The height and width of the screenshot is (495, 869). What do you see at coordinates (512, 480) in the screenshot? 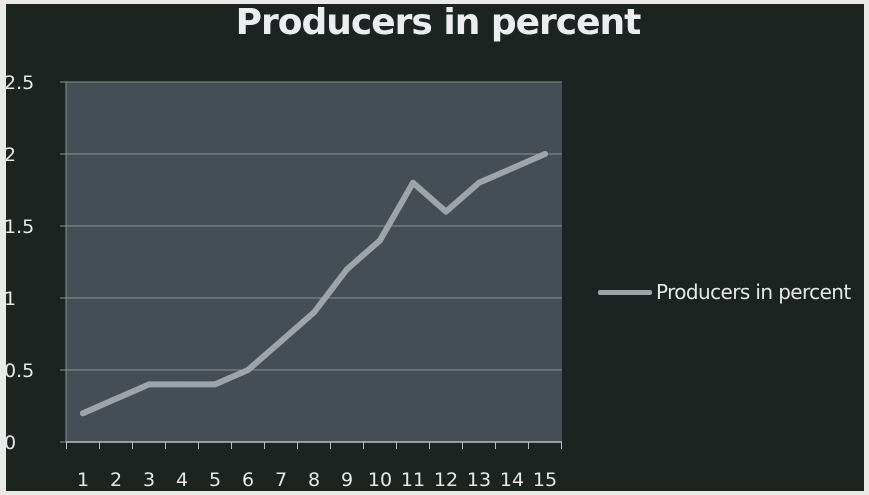
I see `x-tick-label: 14` at bounding box center [512, 480].